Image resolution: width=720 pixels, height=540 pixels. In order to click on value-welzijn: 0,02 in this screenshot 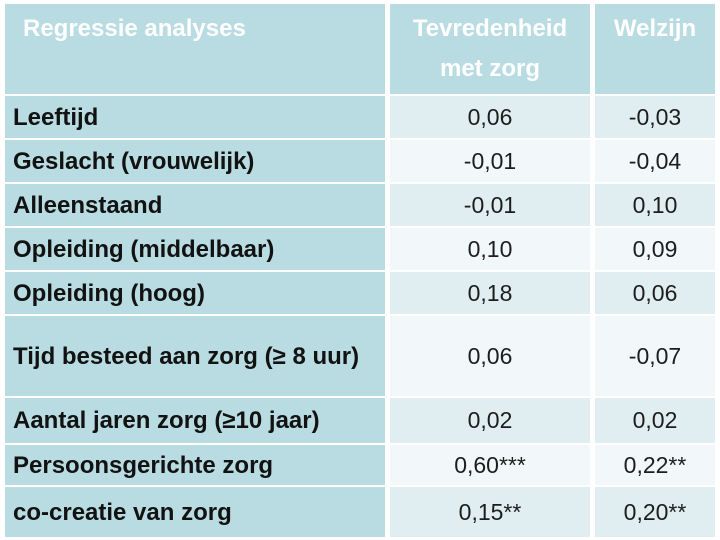, I will do `click(655, 420)`.